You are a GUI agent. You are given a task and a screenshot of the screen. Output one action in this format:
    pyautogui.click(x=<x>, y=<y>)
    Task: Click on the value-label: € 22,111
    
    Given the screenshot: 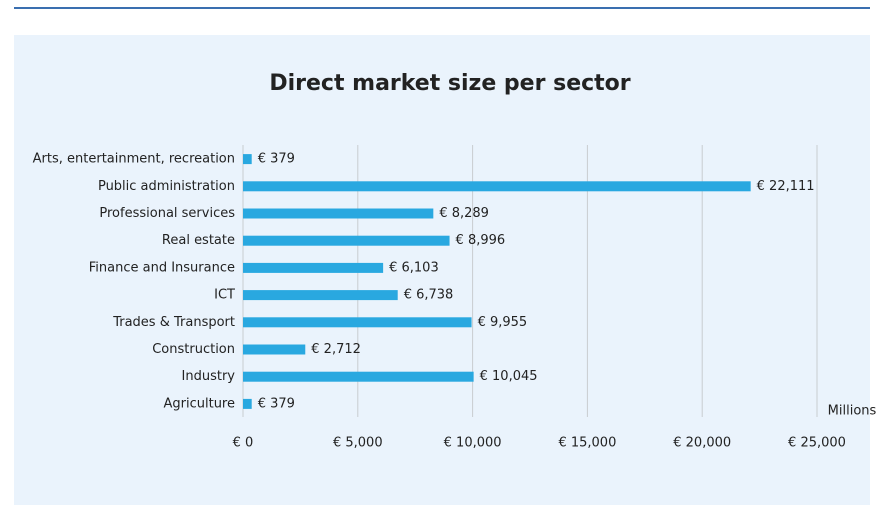 What is the action you would take?
    pyautogui.click(x=786, y=186)
    